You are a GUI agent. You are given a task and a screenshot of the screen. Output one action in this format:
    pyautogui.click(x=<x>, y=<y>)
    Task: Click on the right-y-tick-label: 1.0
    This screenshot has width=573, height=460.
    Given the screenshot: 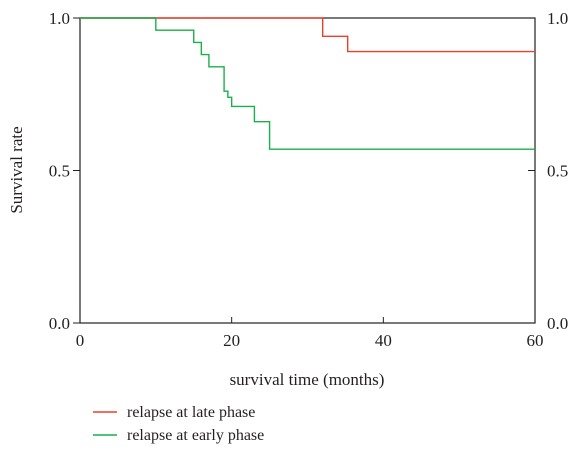 What is the action you would take?
    pyautogui.click(x=557, y=18)
    